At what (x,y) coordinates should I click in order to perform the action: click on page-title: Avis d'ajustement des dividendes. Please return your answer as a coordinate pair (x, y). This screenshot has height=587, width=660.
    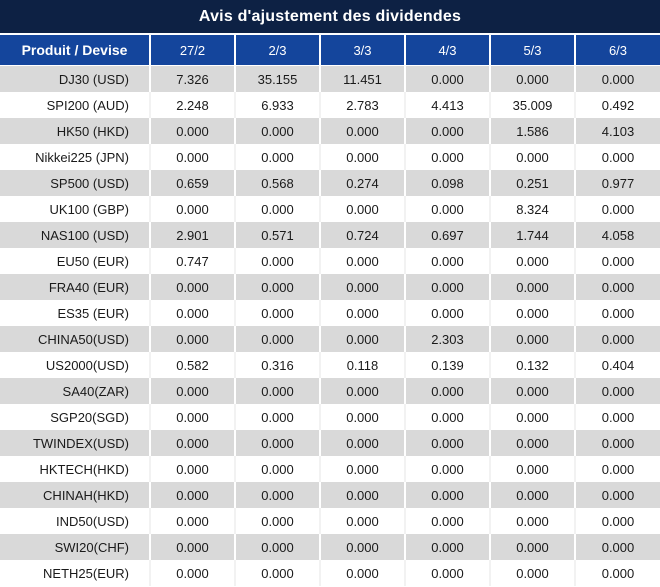
    Looking at the image, I should click on (330, 17).